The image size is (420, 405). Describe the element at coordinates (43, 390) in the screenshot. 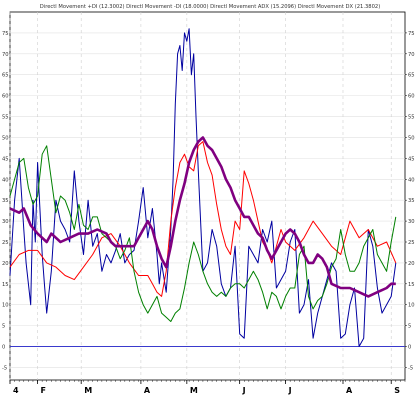

I see `x-tick-label: F` at that location.